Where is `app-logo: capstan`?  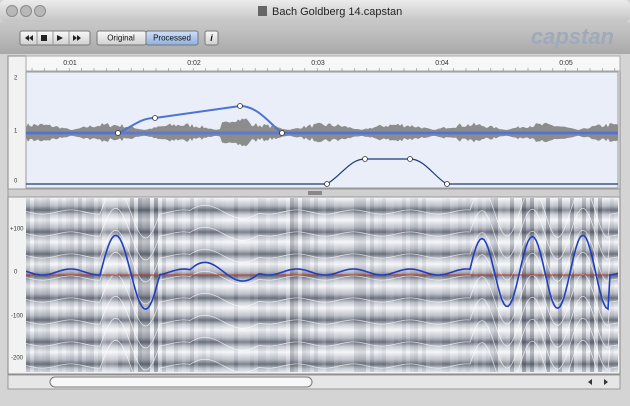 app-logo: capstan is located at coordinates (572, 36).